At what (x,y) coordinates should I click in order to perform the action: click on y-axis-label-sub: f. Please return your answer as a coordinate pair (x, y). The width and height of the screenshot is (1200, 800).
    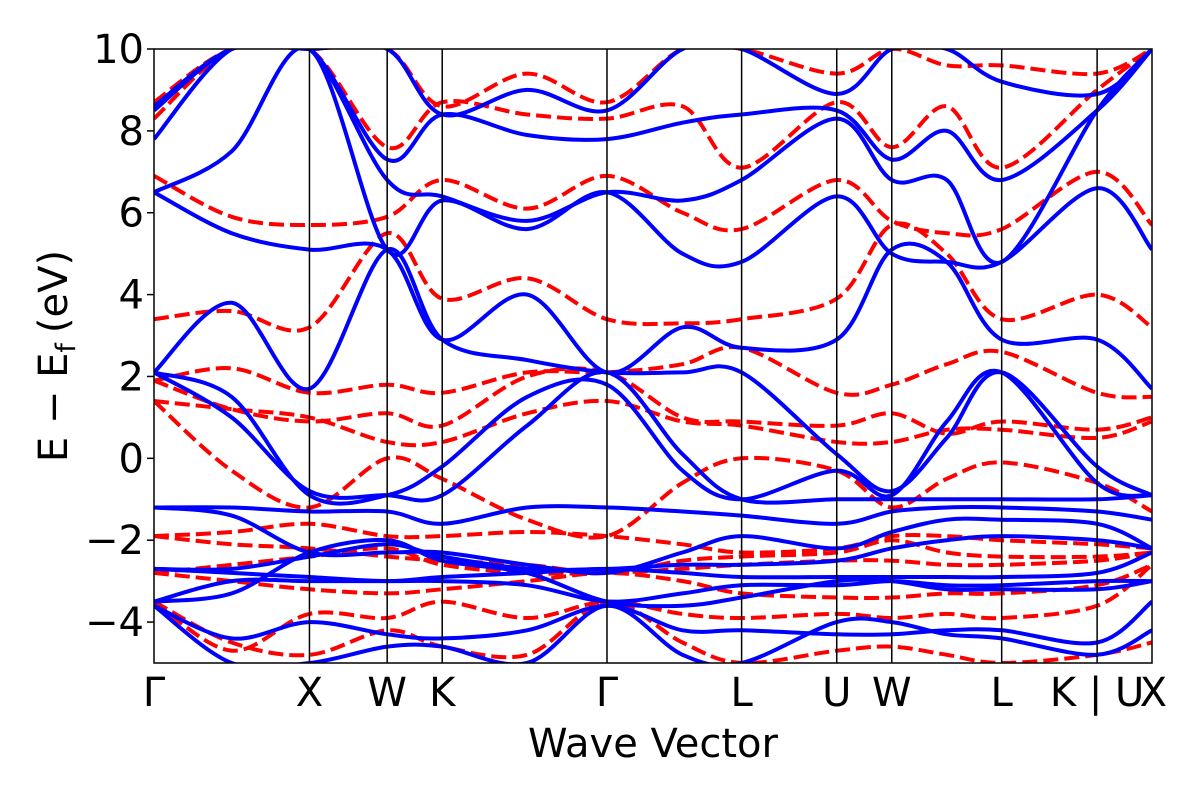
    Looking at the image, I should click on (66, 347).